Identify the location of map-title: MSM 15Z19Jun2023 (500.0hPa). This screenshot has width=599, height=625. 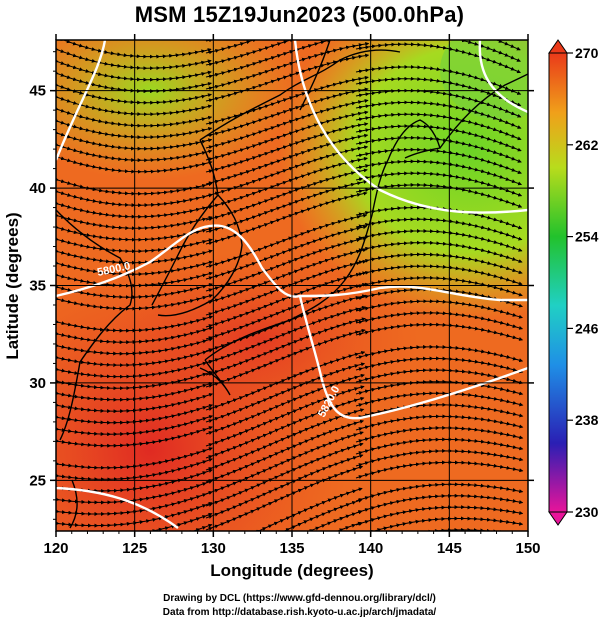
(299, 14).